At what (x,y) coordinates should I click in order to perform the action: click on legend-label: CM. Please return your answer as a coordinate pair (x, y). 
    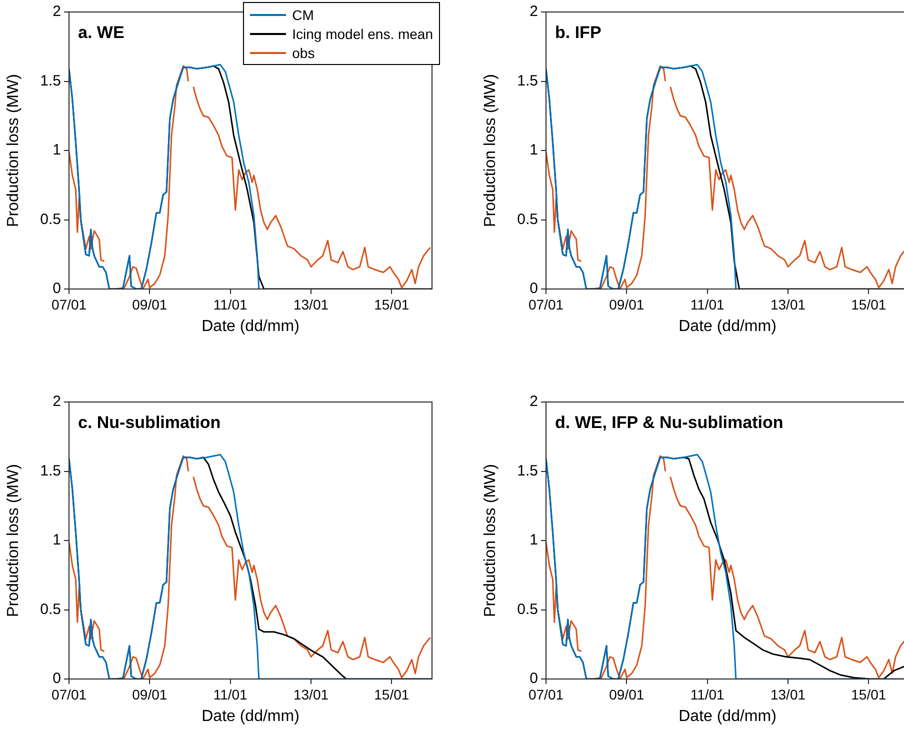
    Looking at the image, I should click on (303, 14).